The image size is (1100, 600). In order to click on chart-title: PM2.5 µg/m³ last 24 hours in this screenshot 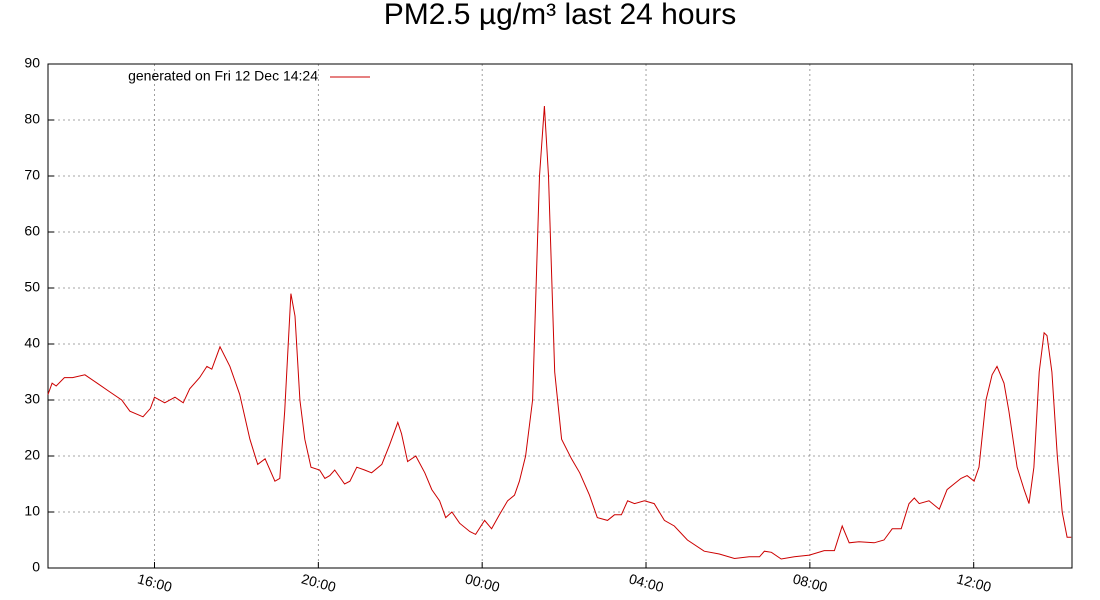, I will do `click(560, 15)`.